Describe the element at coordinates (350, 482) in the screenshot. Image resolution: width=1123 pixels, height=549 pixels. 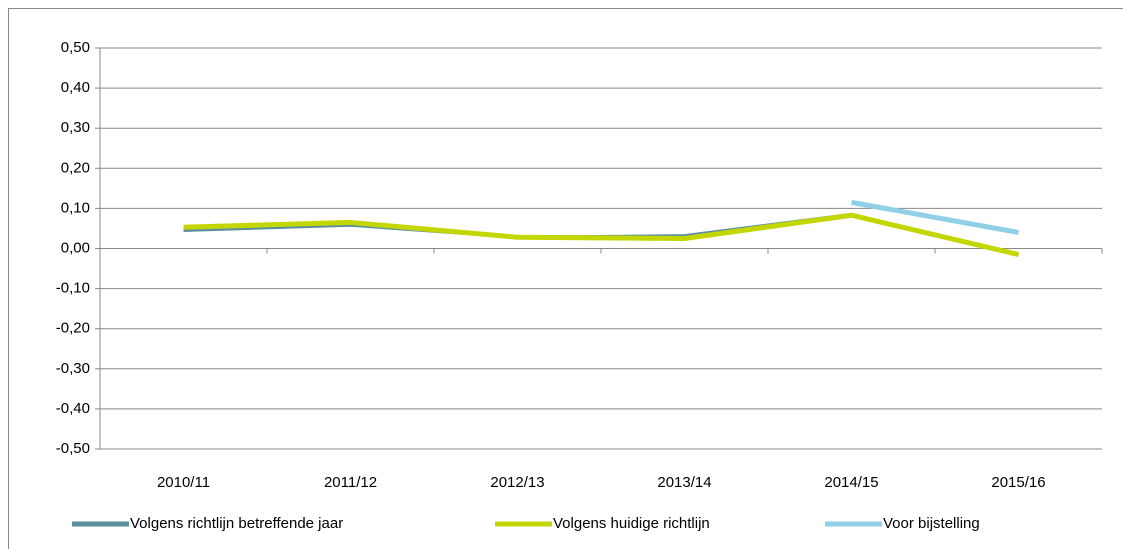
I see `x-tick-label: 2011/12` at that location.